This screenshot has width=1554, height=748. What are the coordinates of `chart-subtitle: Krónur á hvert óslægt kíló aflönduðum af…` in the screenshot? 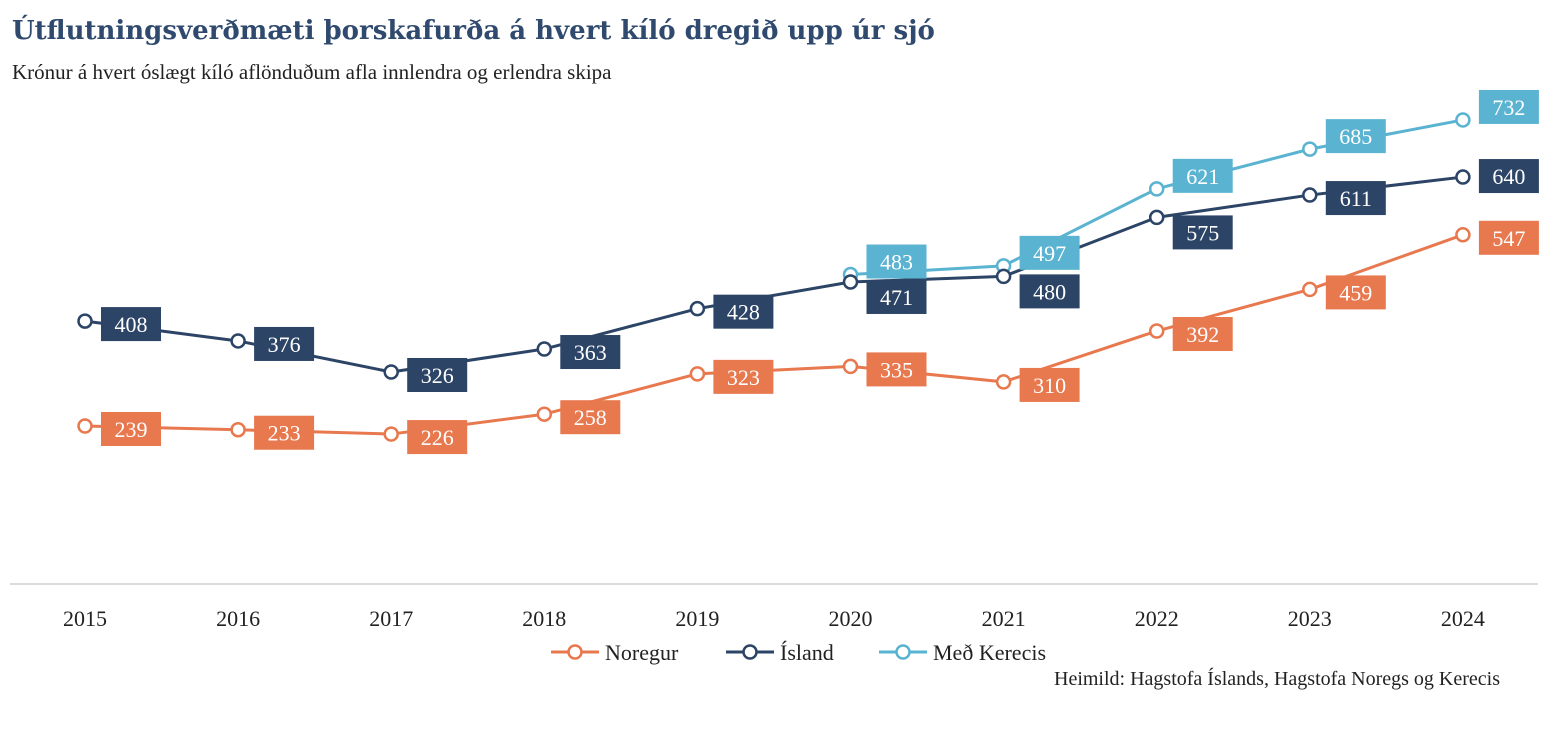 It's located at (312, 72).